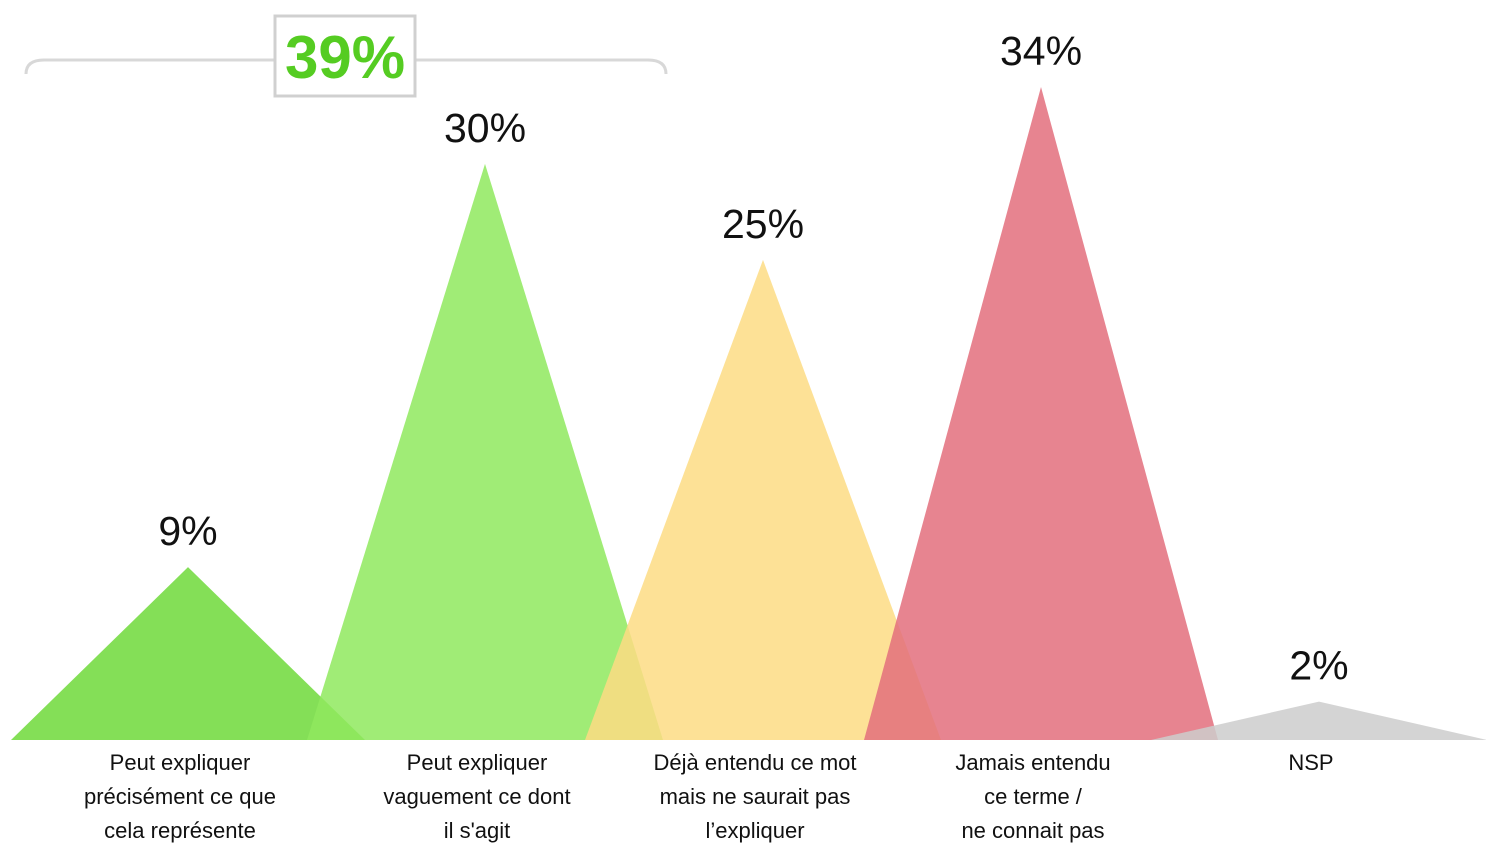 The width and height of the screenshot is (1486, 845). I want to click on value-label-2: 30%, so click(485, 128).